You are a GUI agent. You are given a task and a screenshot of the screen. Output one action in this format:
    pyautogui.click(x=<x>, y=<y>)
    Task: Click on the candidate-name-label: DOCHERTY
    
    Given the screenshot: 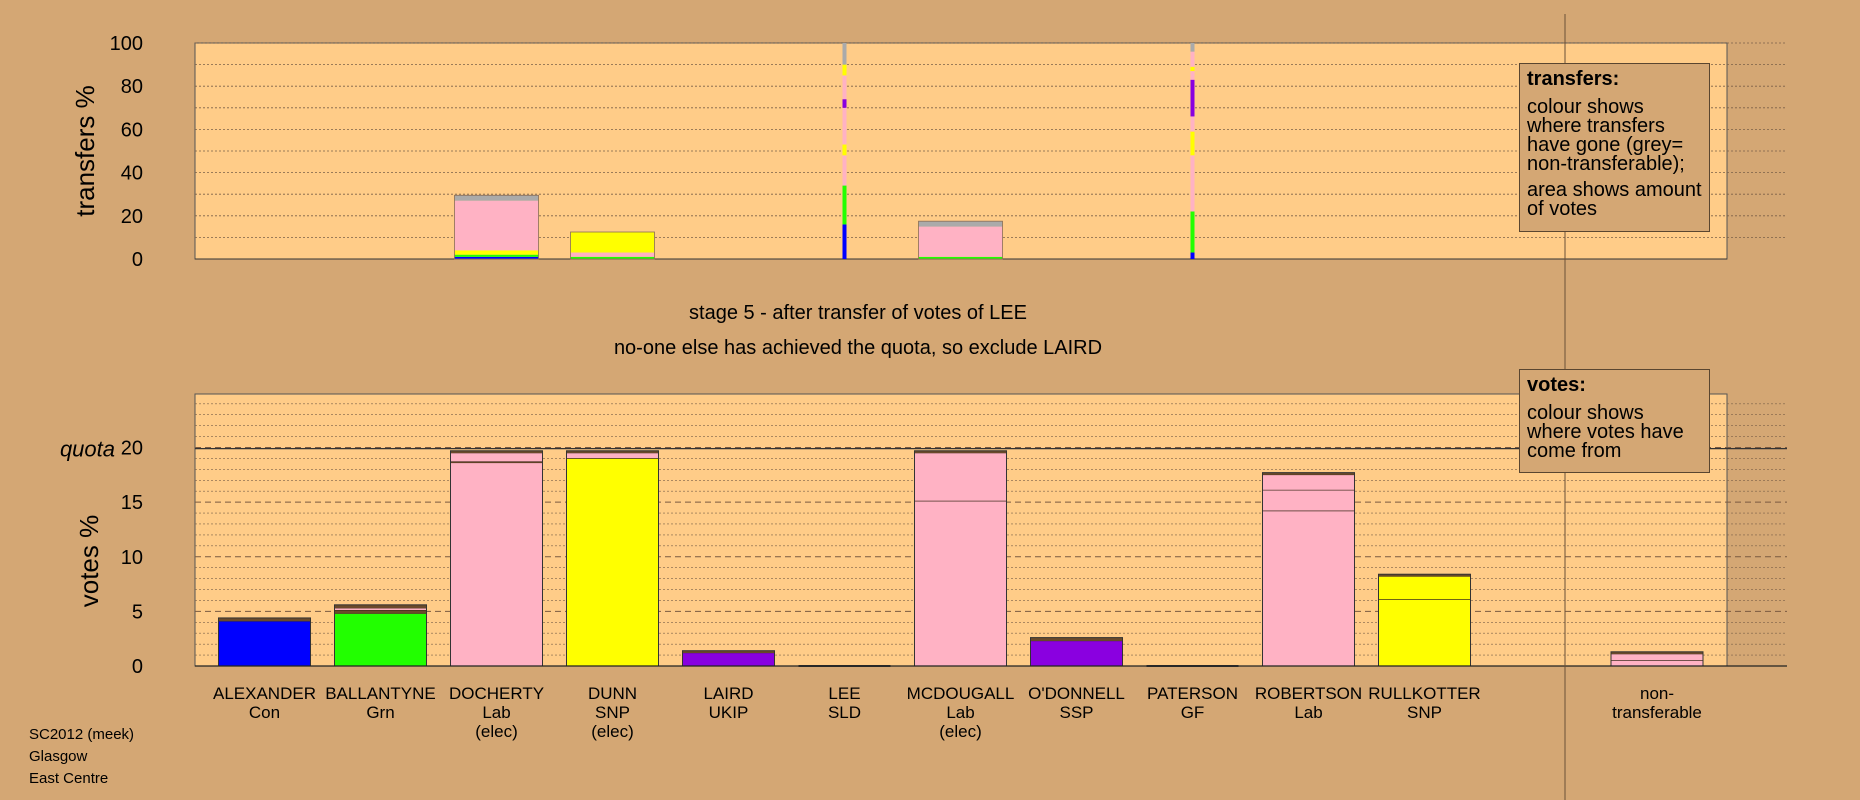 What is the action you would take?
    pyautogui.click(x=496, y=693)
    